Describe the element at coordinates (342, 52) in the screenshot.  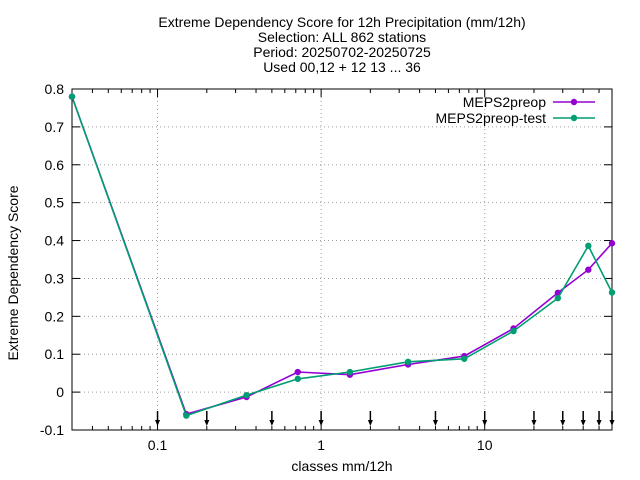
I see `title-line-3: Period: 20250702-20250725` at that location.